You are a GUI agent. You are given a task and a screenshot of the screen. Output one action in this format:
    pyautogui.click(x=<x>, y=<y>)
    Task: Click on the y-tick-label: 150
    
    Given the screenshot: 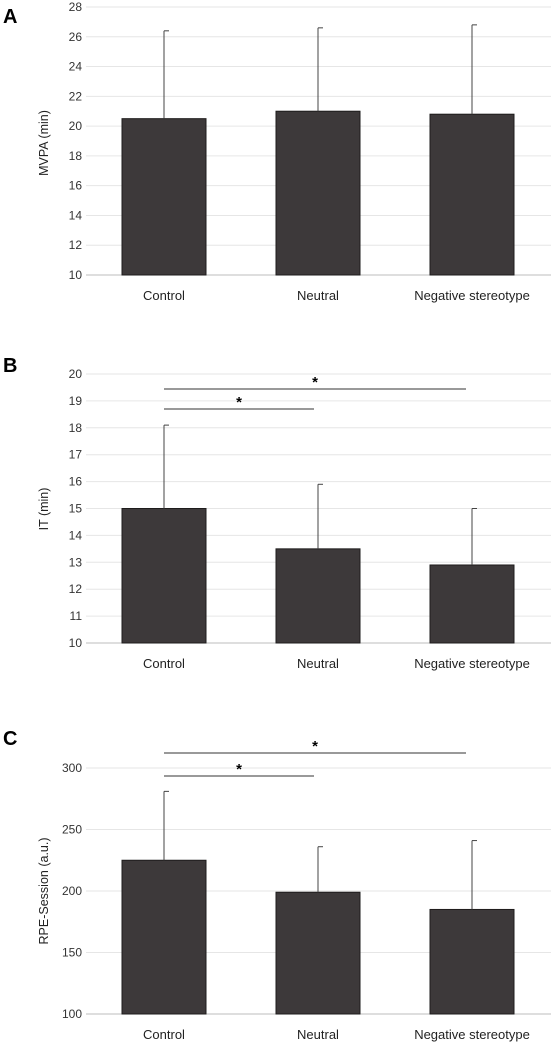 What is the action you would take?
    pyautogui.click(x=72, y=953)
    